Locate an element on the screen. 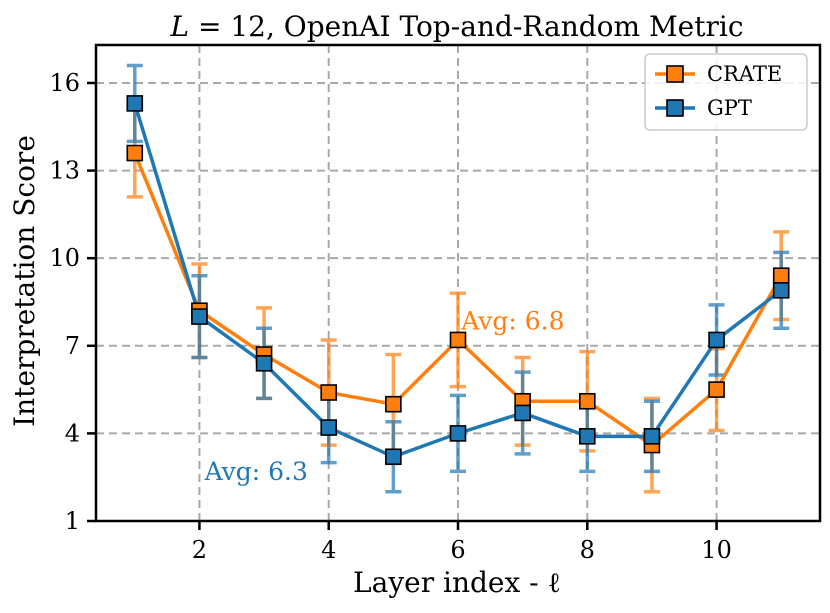 The height and width of the screenshot is (613, 830). chart-title-variable: L is located at coordinates (179, 26).